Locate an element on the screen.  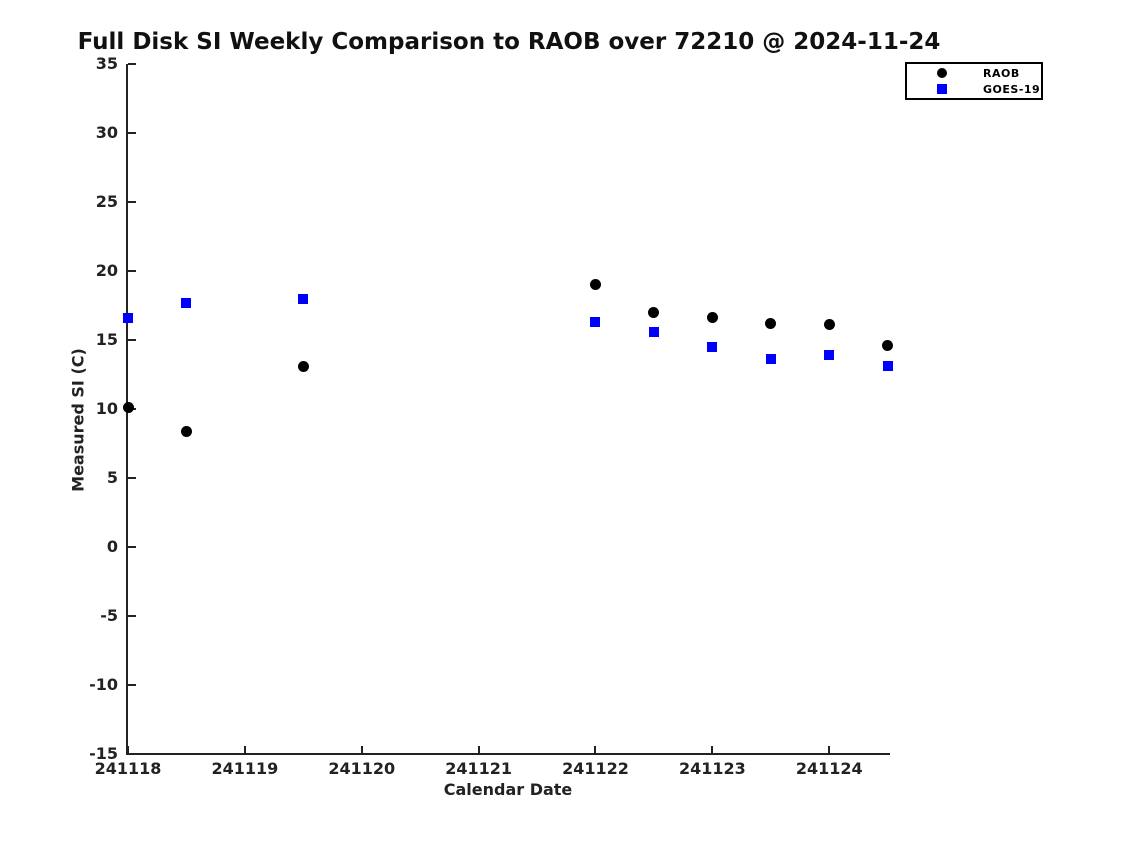
y-tick-label: -5 is located at coordinates (109, 615).